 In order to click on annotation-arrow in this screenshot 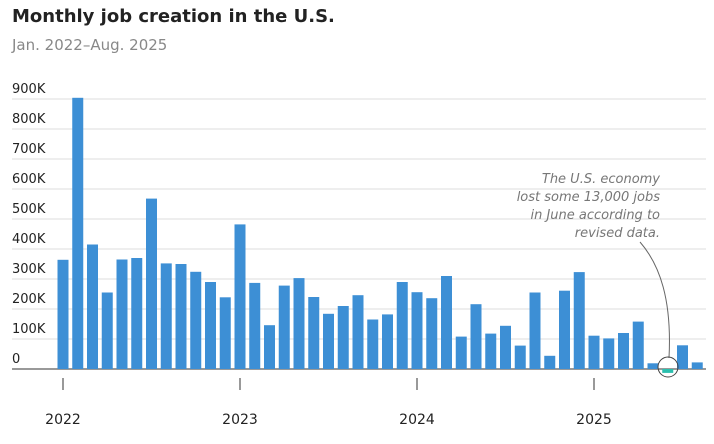, I will do `click(654, 300)`.